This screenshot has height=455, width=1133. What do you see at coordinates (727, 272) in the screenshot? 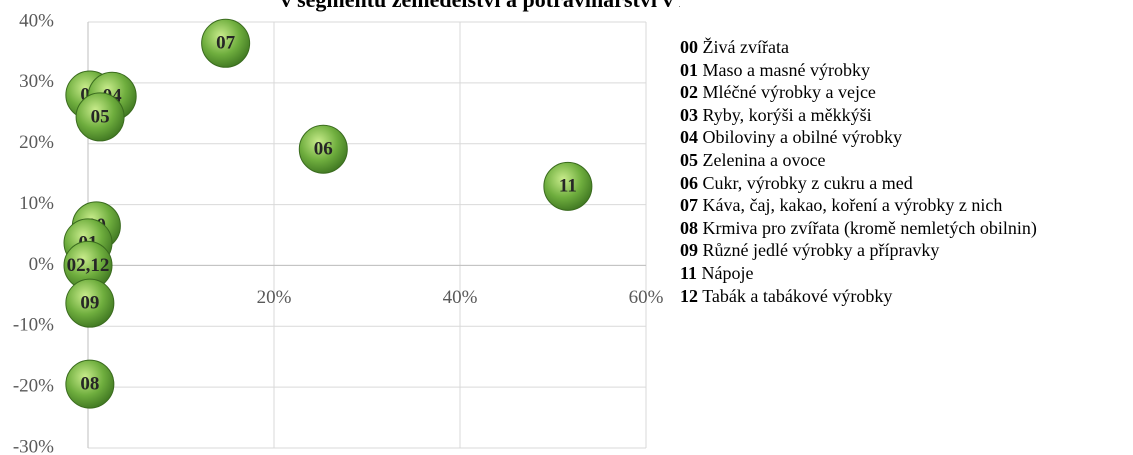
I see `legend-name: Nápoje` at bounding box center [727, 272].